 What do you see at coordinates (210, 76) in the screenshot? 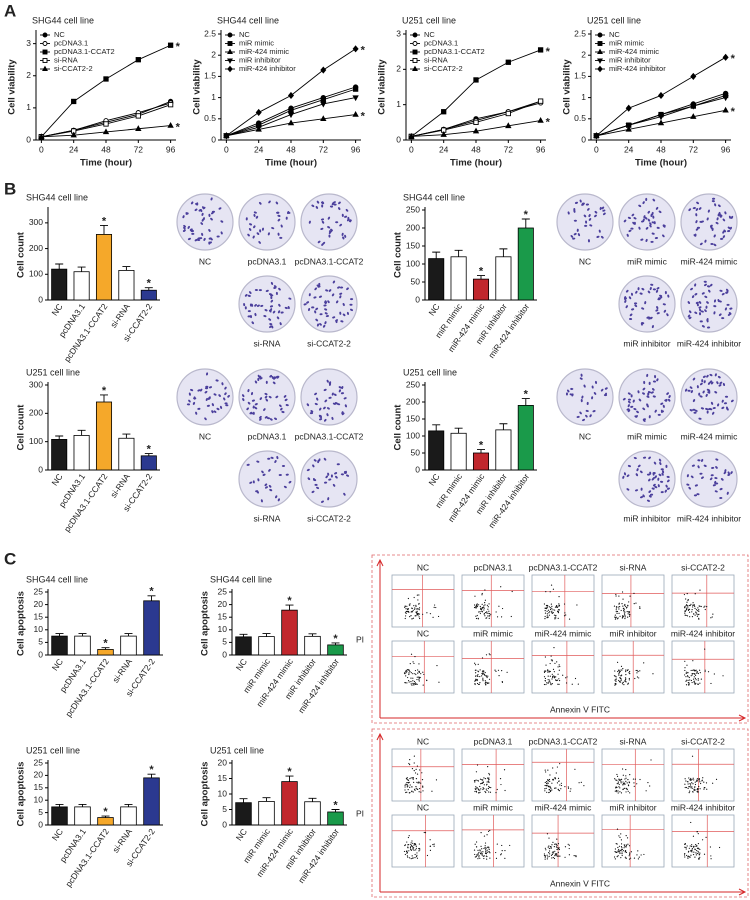
I see `y-tick-label: 1.5` at bounding box center [210, 76].